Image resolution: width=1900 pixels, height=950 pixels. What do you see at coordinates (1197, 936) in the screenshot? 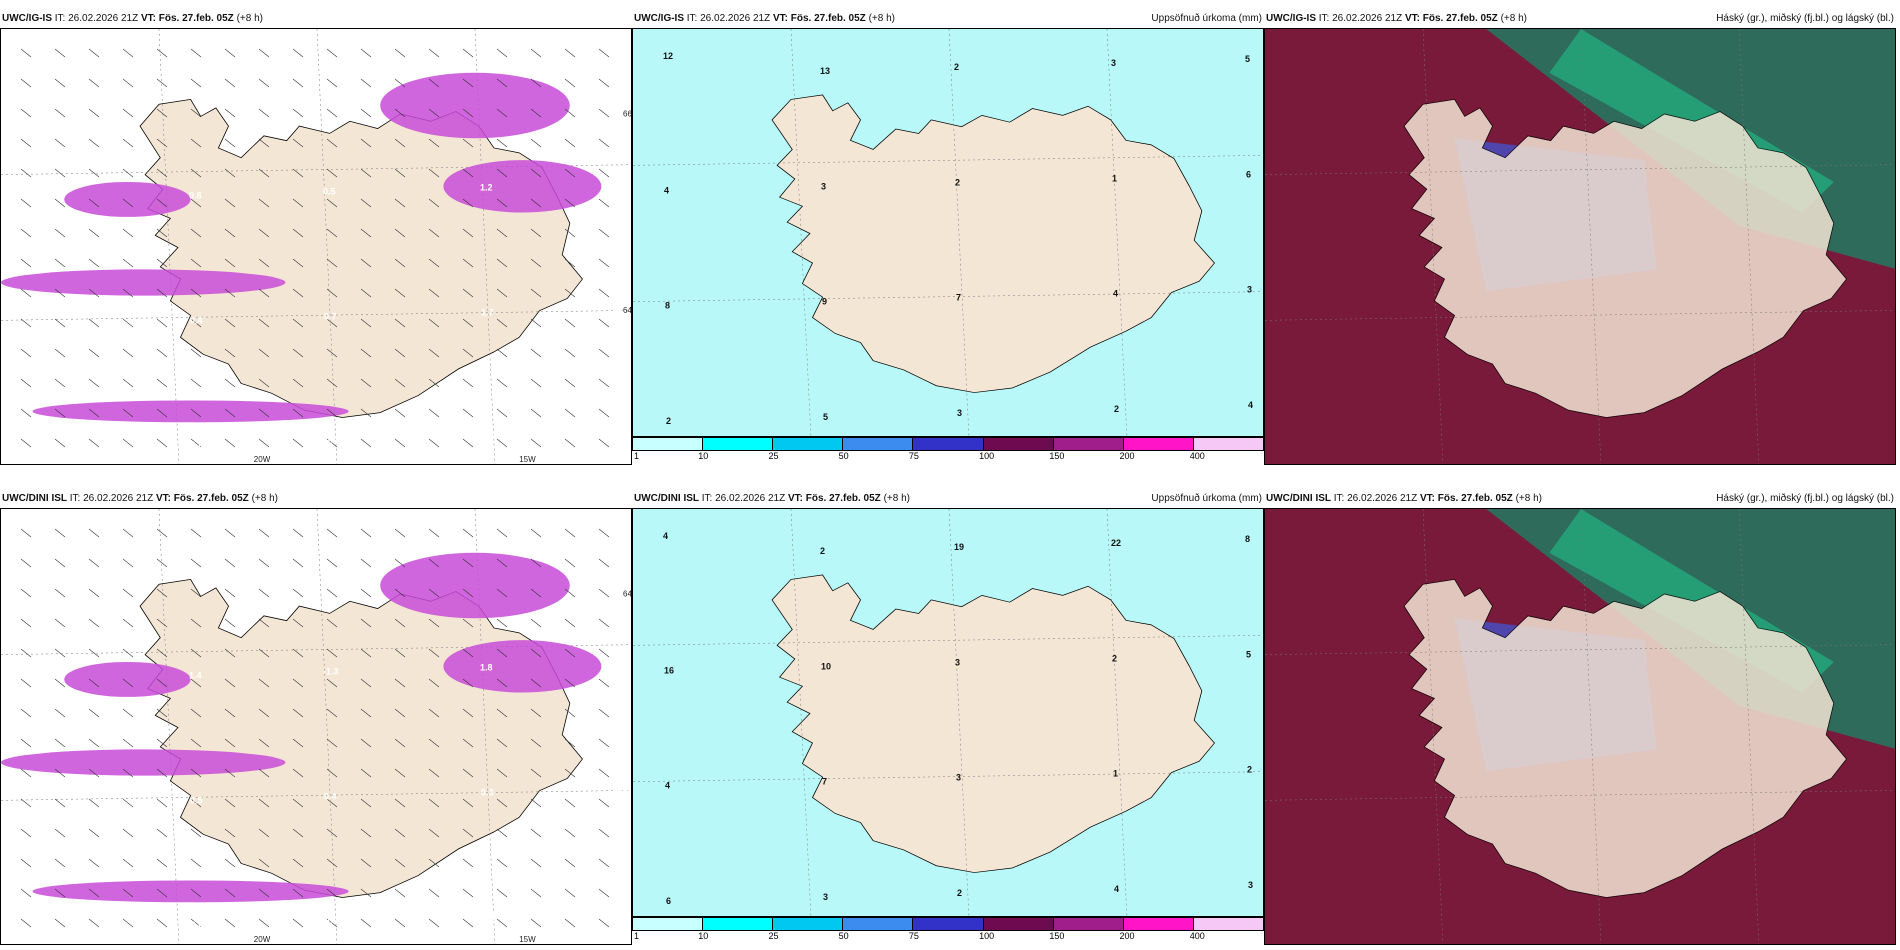
I see `colorbar-tick: 400` at bounding box center [1197, 936].